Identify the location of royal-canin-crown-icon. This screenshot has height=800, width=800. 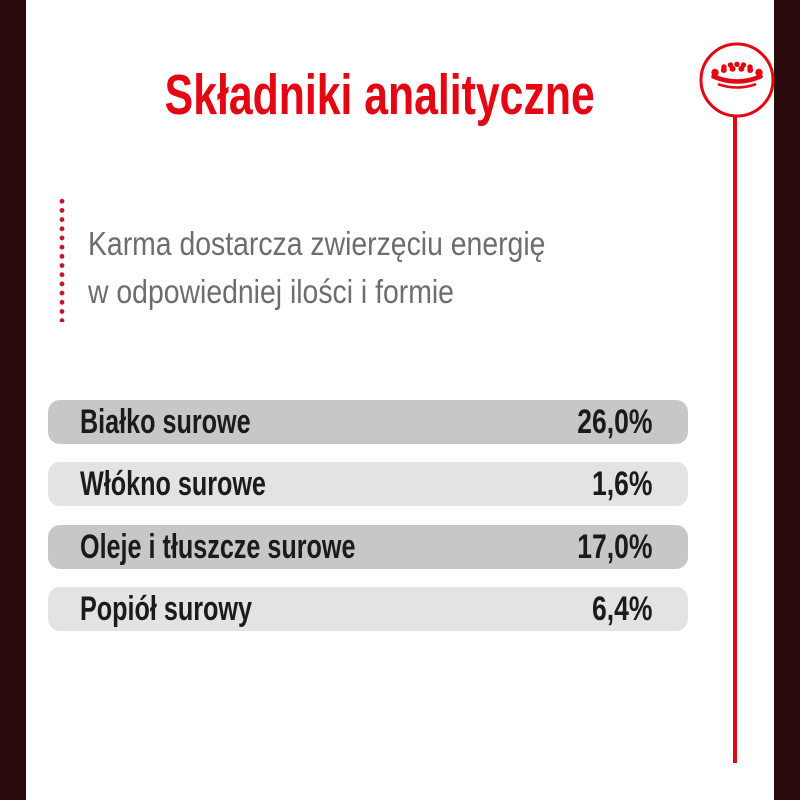
(737, 80).